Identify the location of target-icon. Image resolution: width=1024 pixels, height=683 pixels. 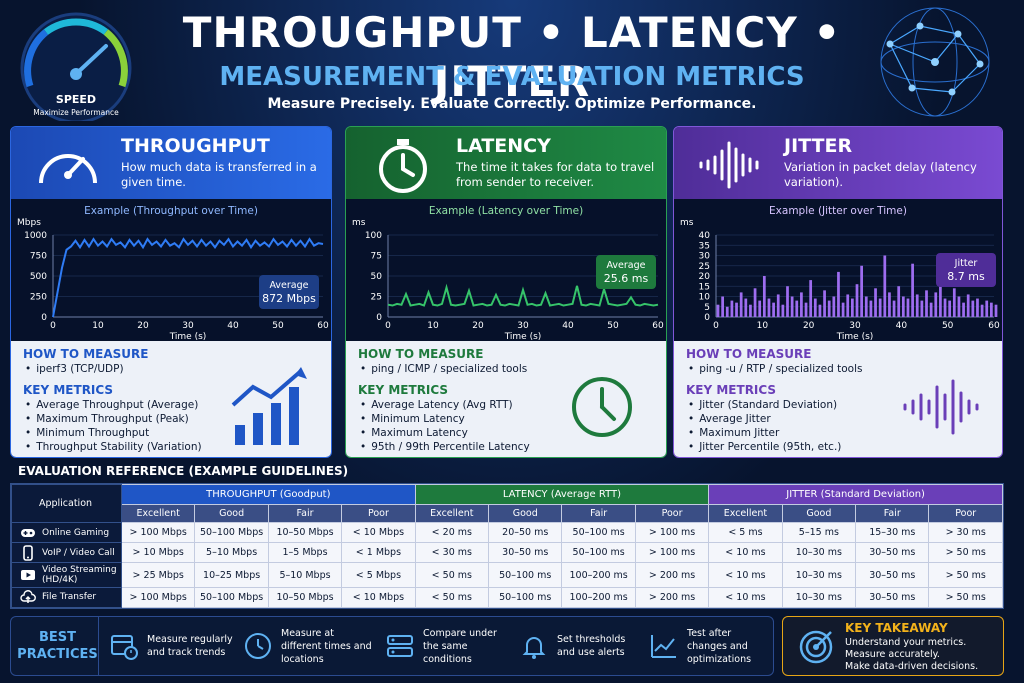
(816, 647).